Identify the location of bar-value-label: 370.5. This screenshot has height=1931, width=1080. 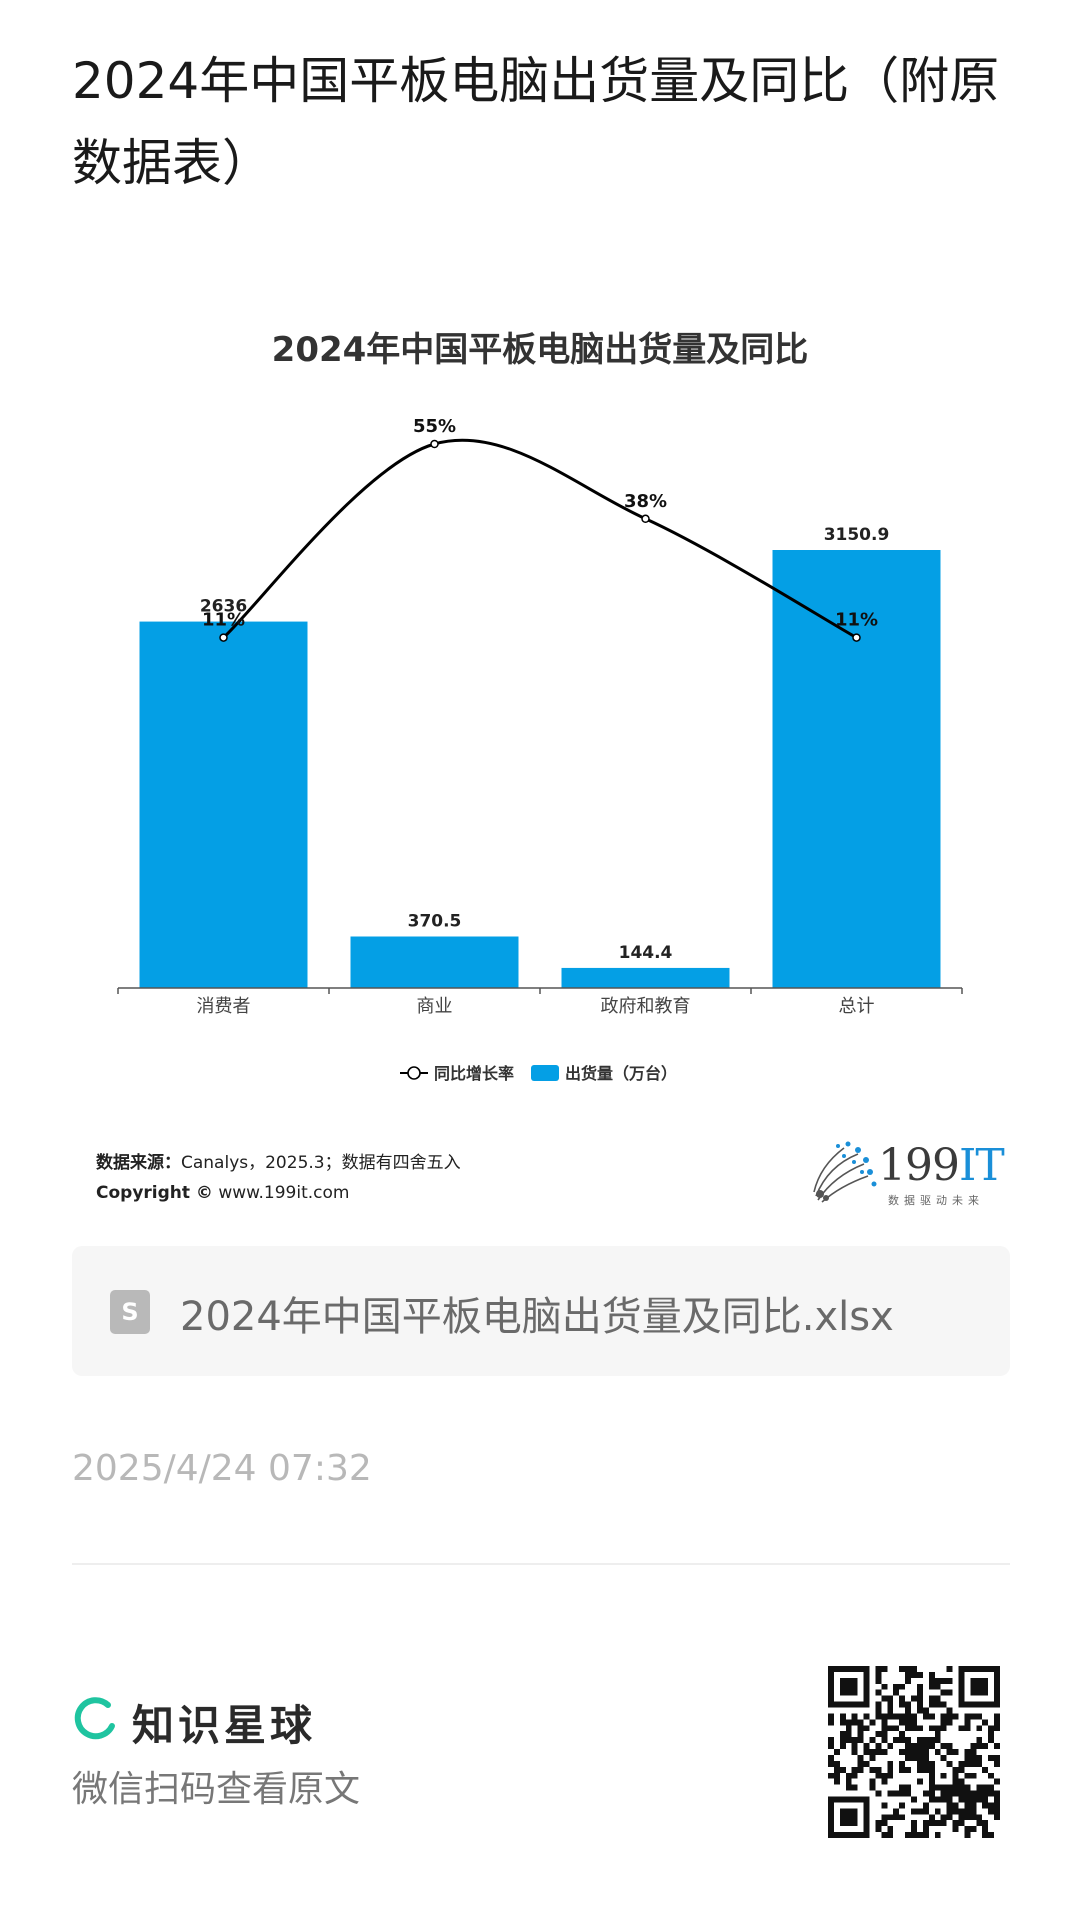
(435, 921).